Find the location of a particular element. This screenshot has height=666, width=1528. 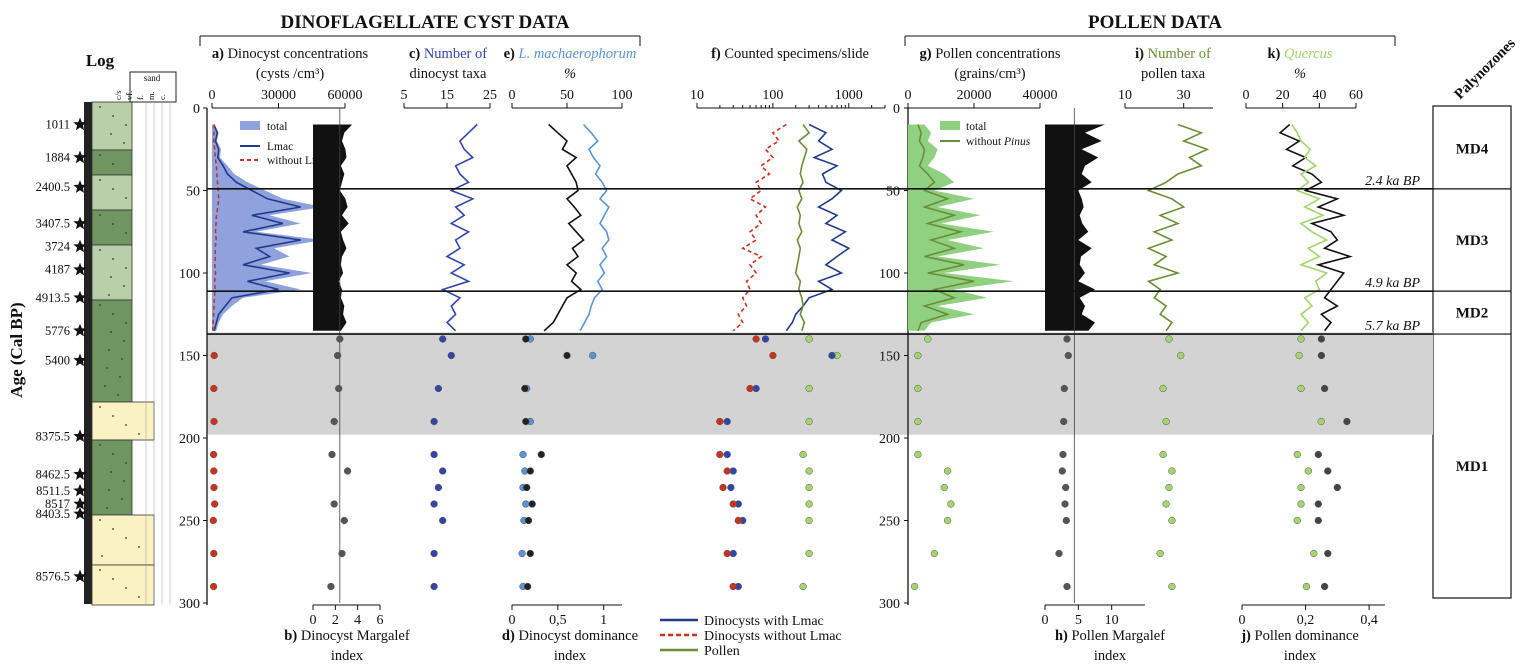

panel-title-c: c) Number of is located at coordinates (448, 54).